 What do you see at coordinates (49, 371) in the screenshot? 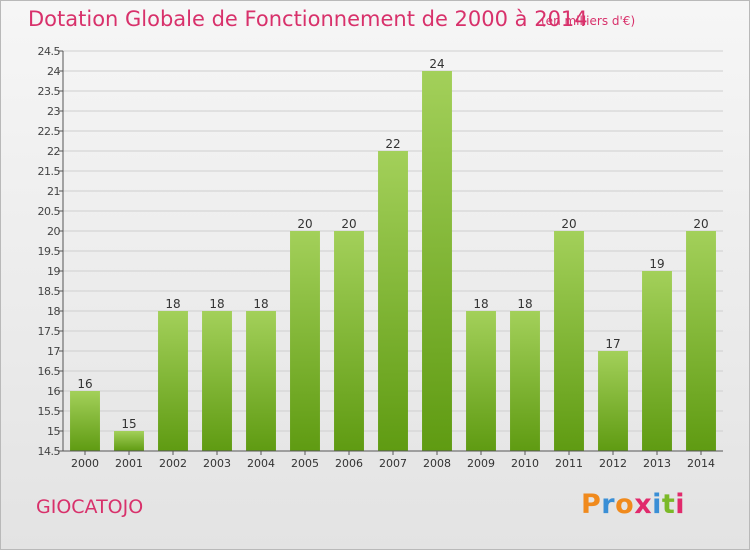
I see `y-tick-label: 16.5` at bounding box center [49, 371].